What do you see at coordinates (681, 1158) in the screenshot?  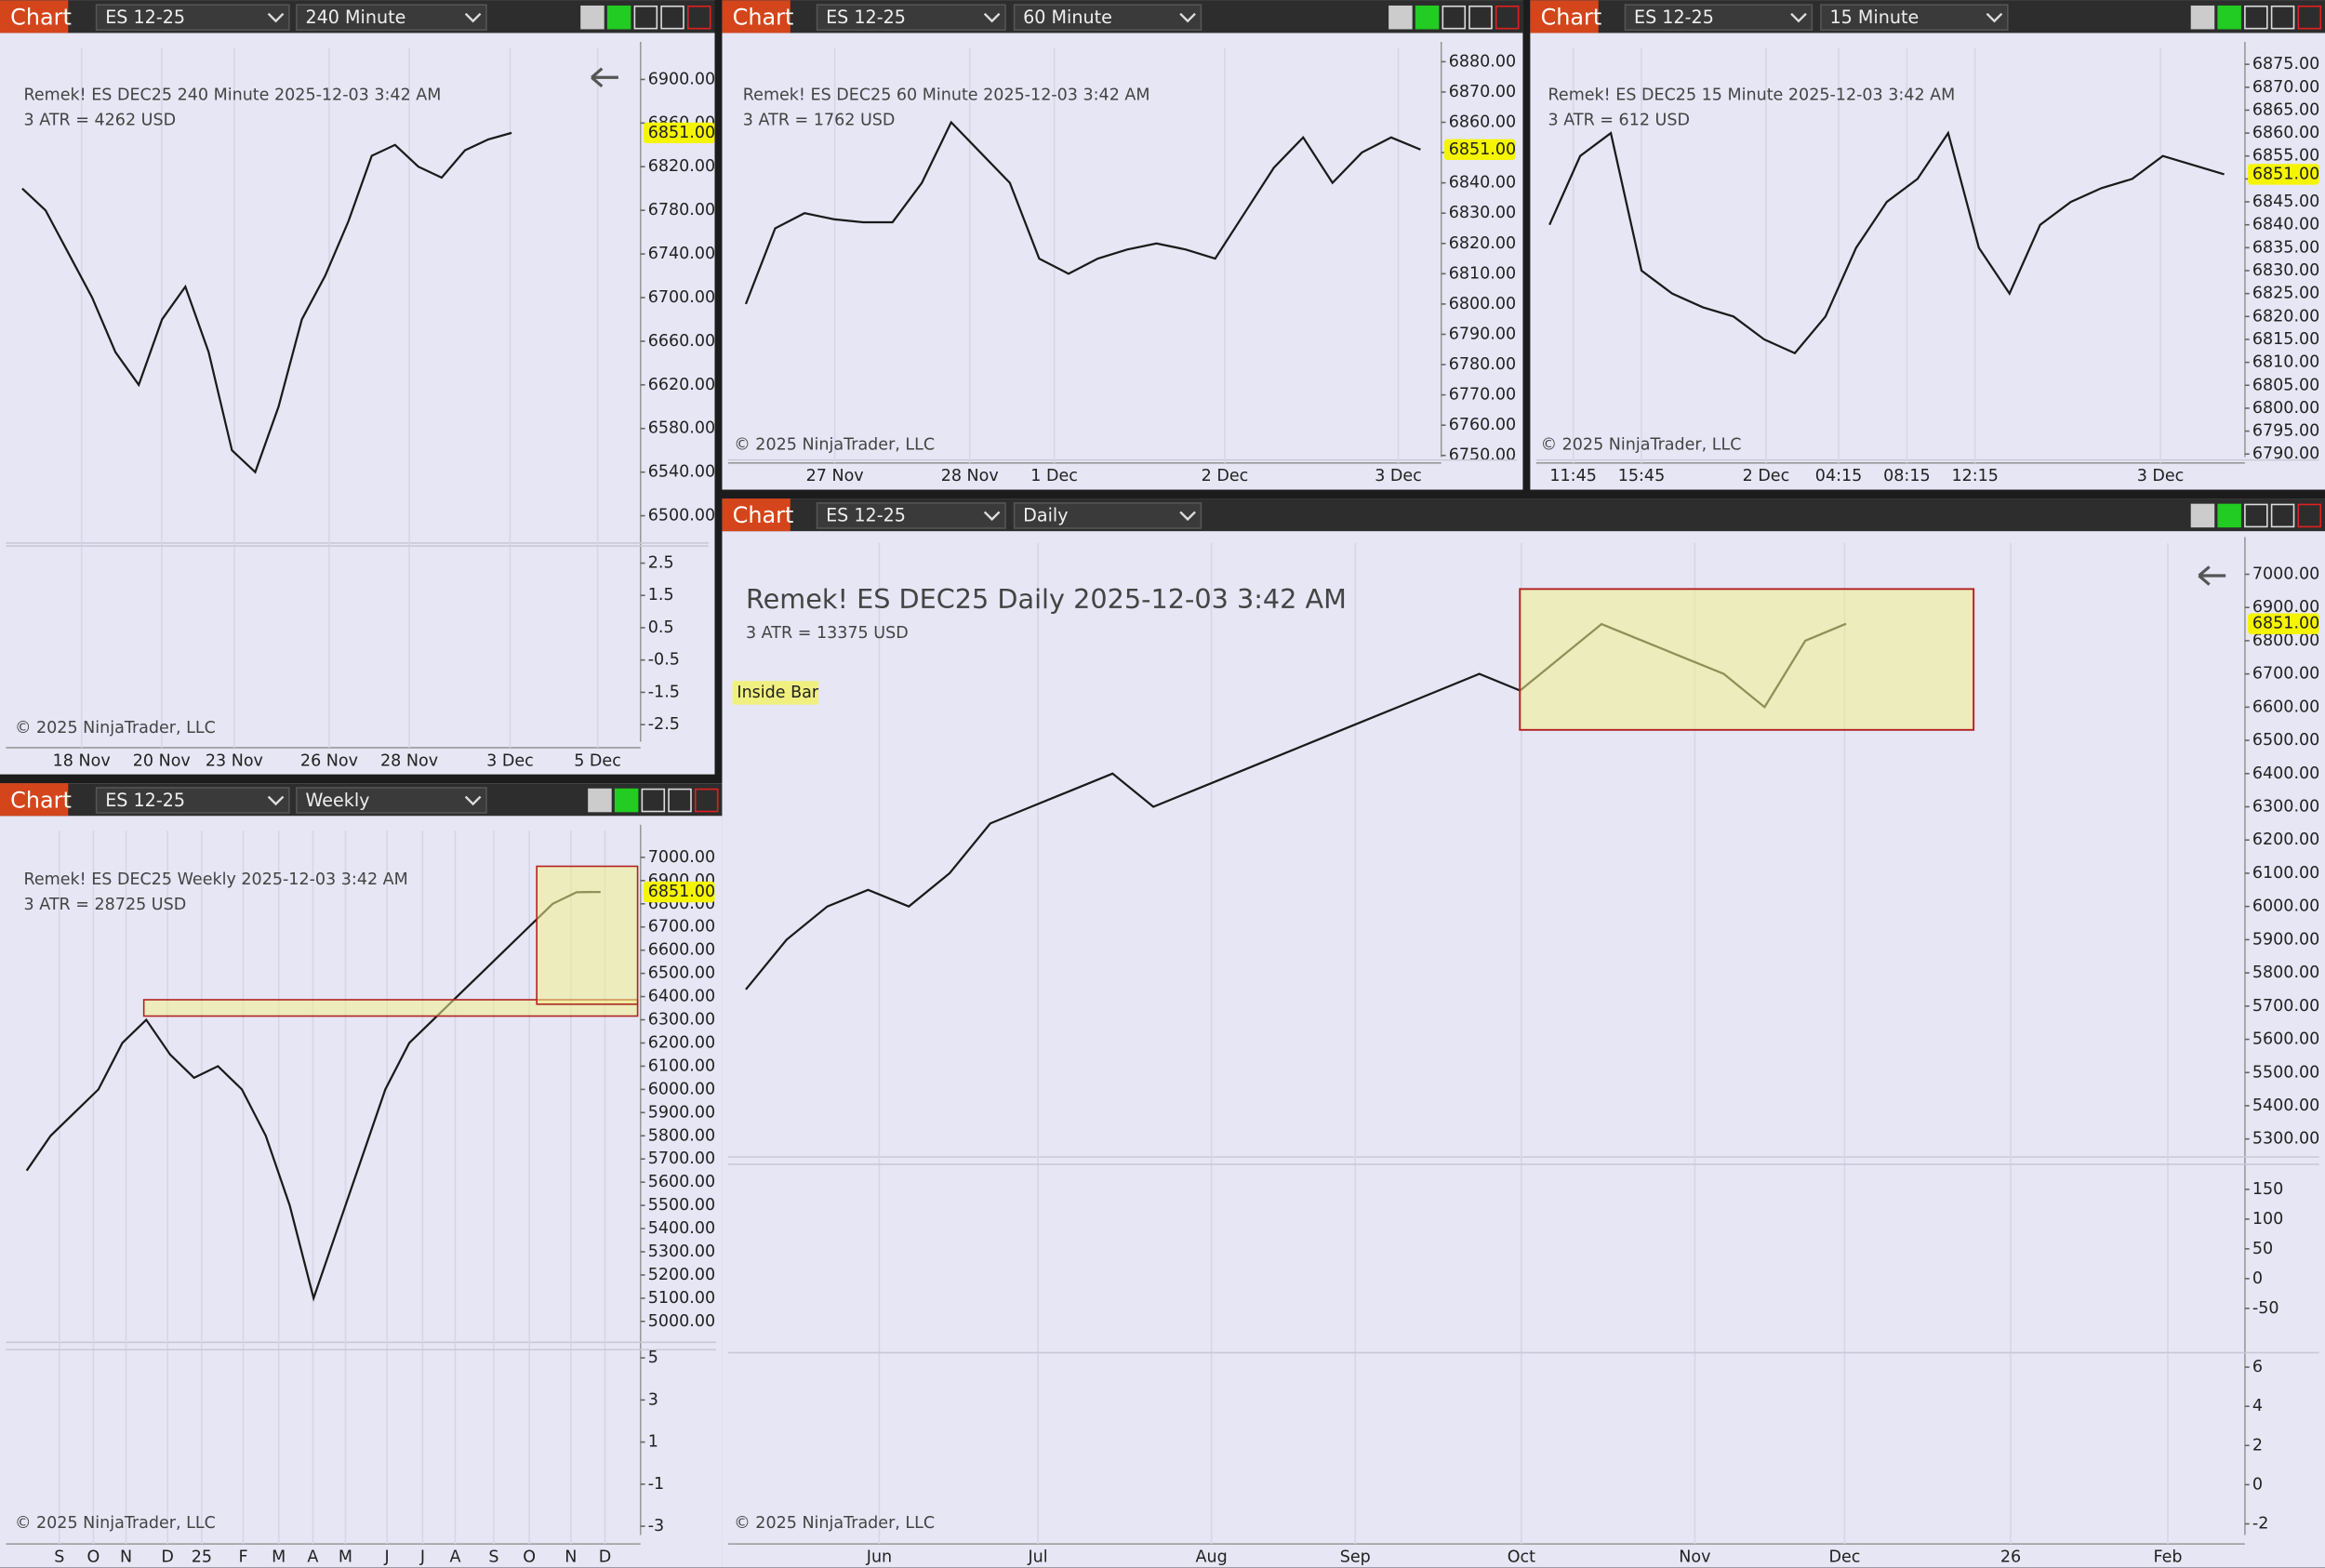 I see `y-tick-label: 5700.00` at bounding box center [681, 1158].